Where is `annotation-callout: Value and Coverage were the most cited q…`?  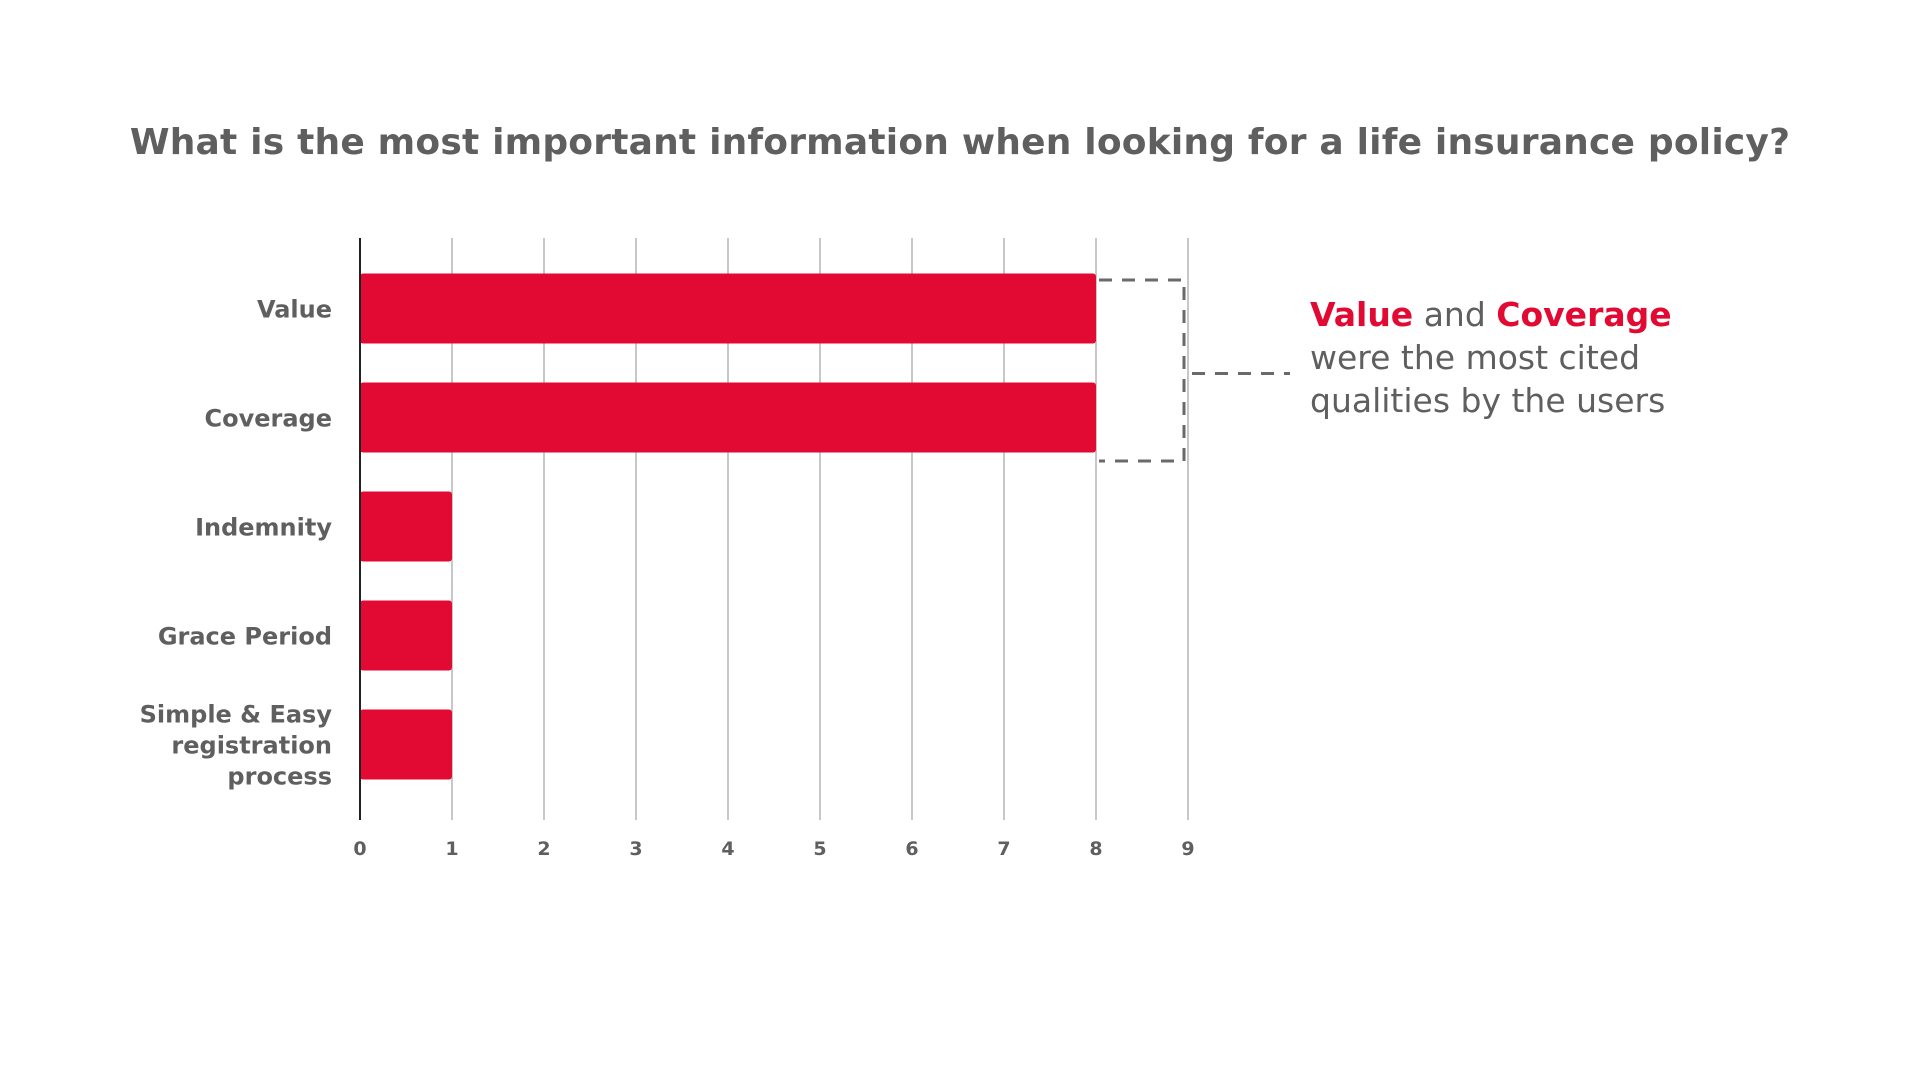 annotation-callout: Value and Coverage were the most cited q… is located at coordinates (1540, 357).